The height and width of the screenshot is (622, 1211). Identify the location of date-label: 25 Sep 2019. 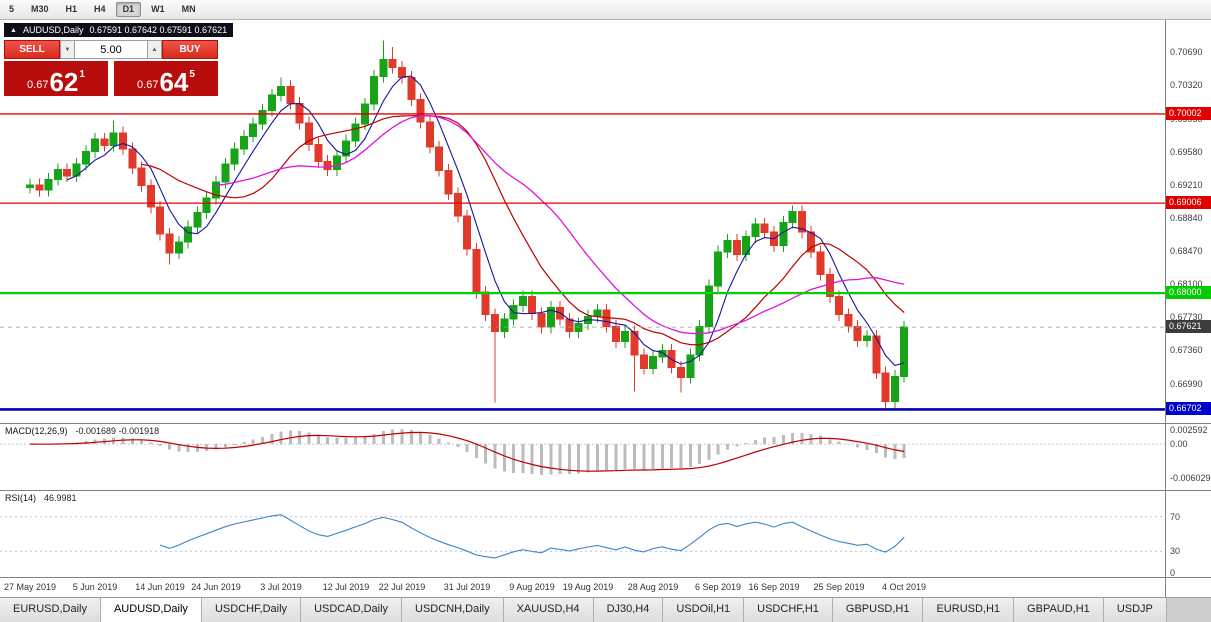
(839, 587).